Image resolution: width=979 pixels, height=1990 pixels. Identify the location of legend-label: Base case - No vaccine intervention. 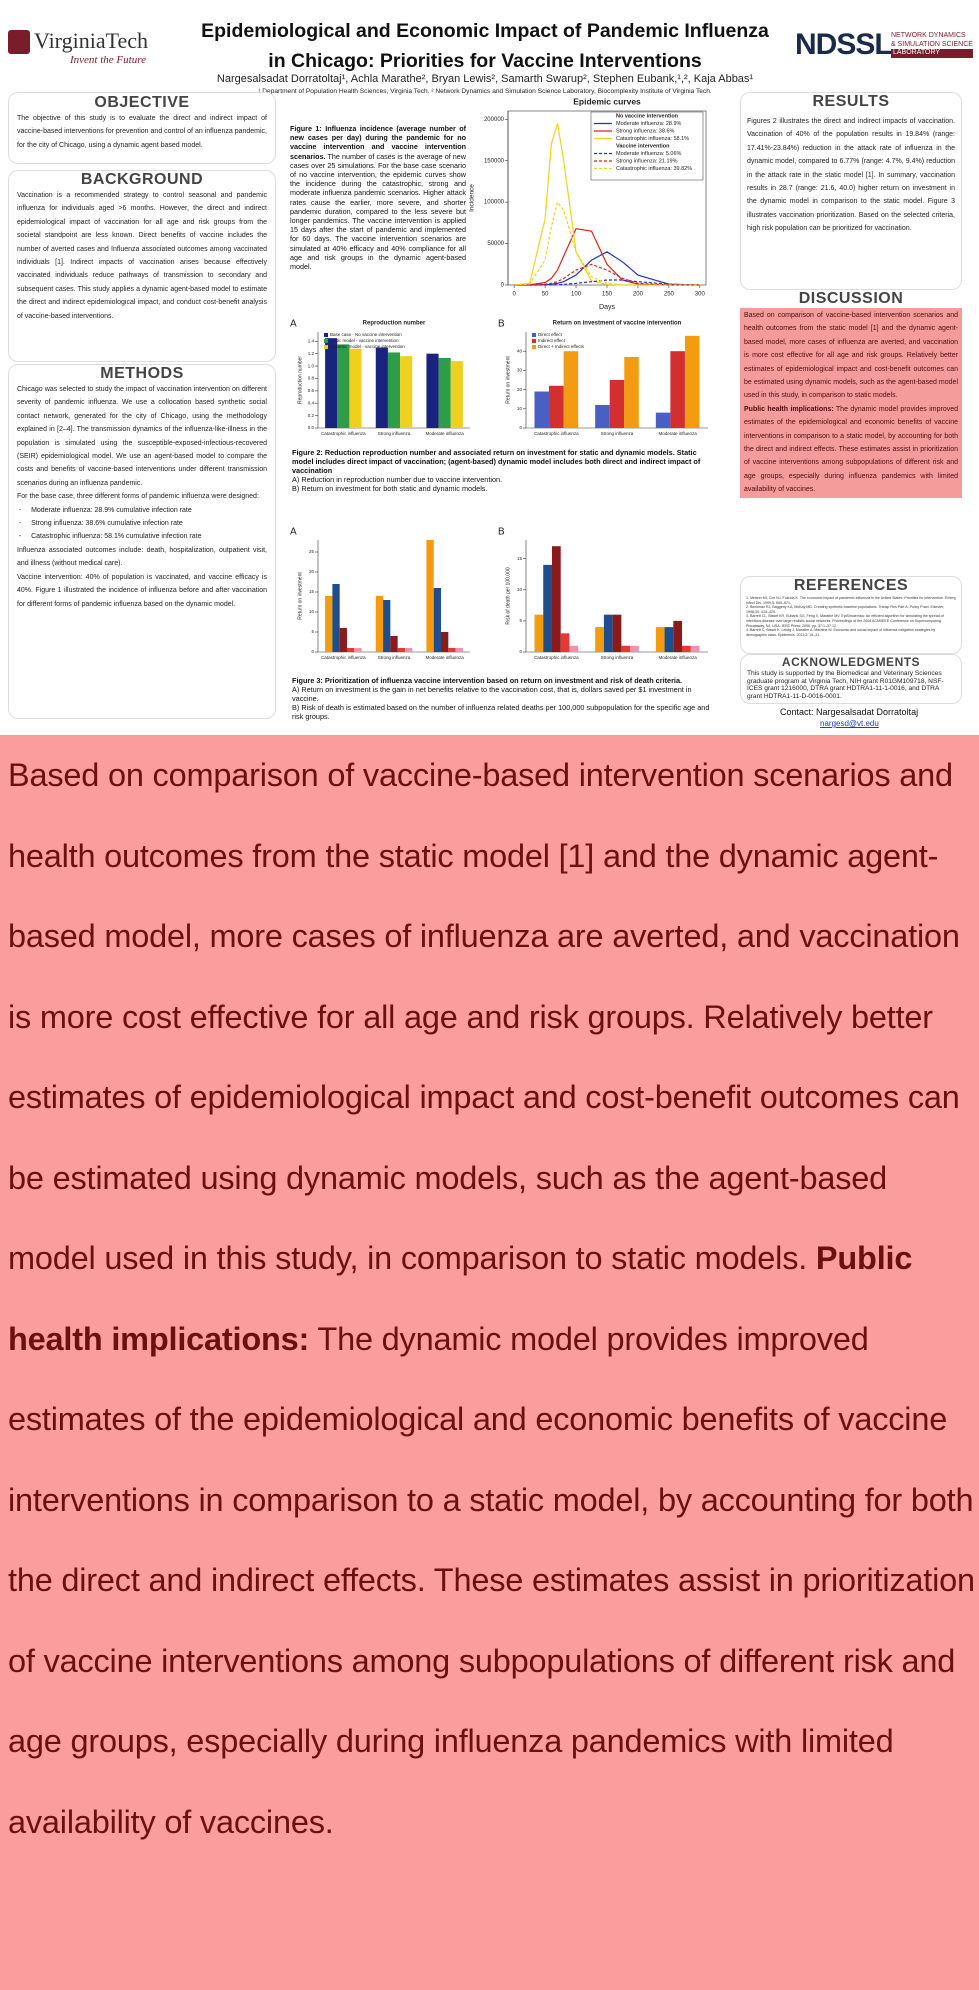
(366, 334).